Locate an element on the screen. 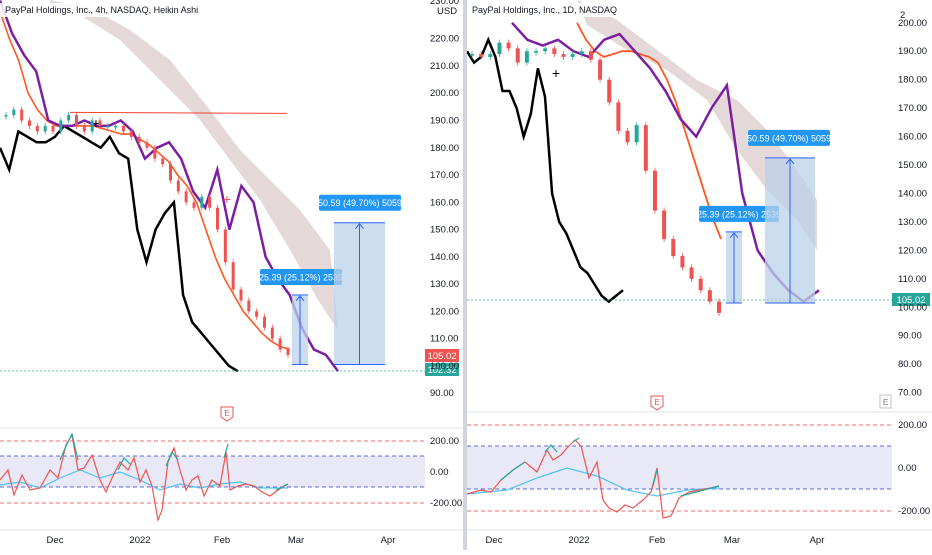 This screenshot has width=932, height=555. y-tick-label: 70.00 is located at coordinates (910, 393).